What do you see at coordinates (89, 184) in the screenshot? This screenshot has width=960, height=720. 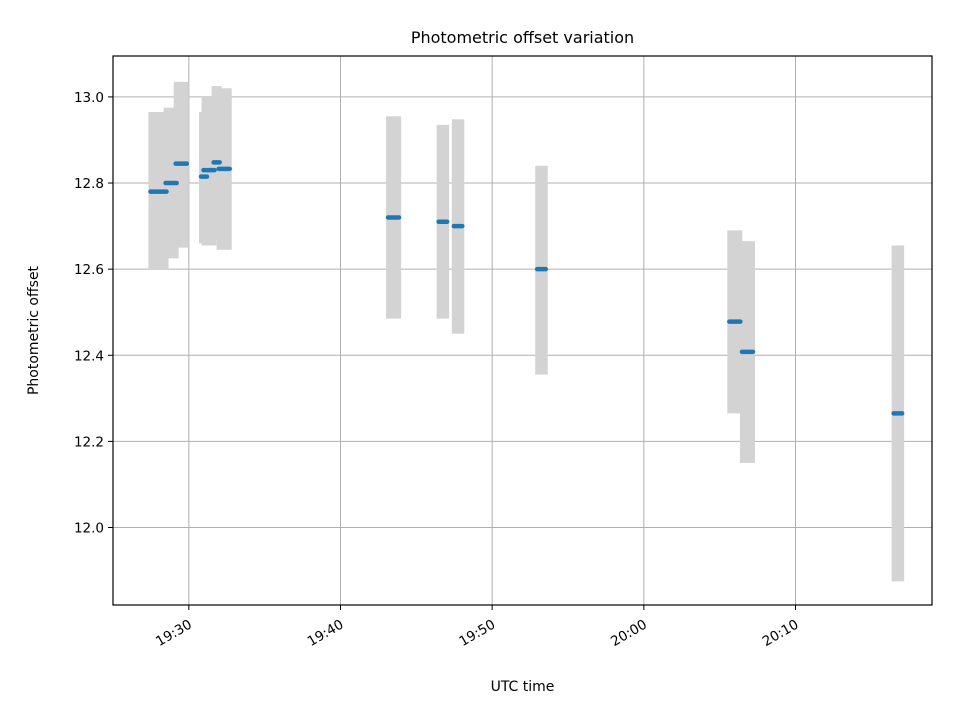 I see `y-tick-label: 12.8` at bounding box center [89, 184].